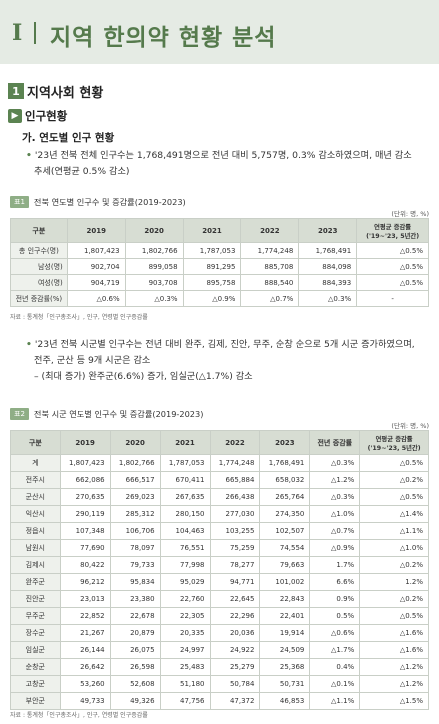 The image size is (439, 724). I want to click on table2-cell: 52,608, so click(135, 684).